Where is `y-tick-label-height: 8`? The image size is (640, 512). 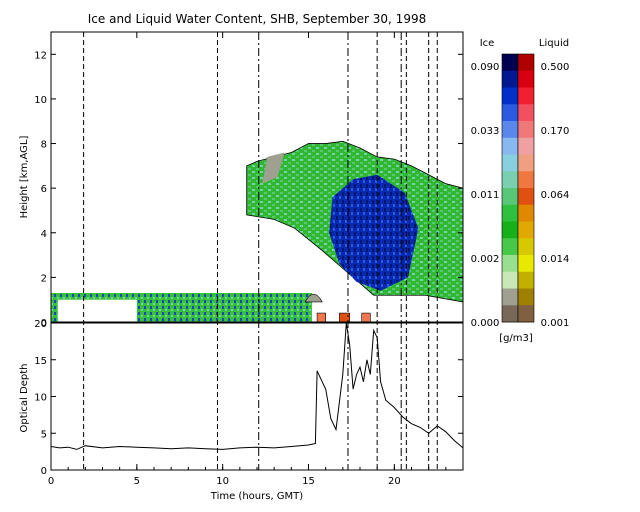
y-tick-label-height: 8 is located at coordinates (44, 145).